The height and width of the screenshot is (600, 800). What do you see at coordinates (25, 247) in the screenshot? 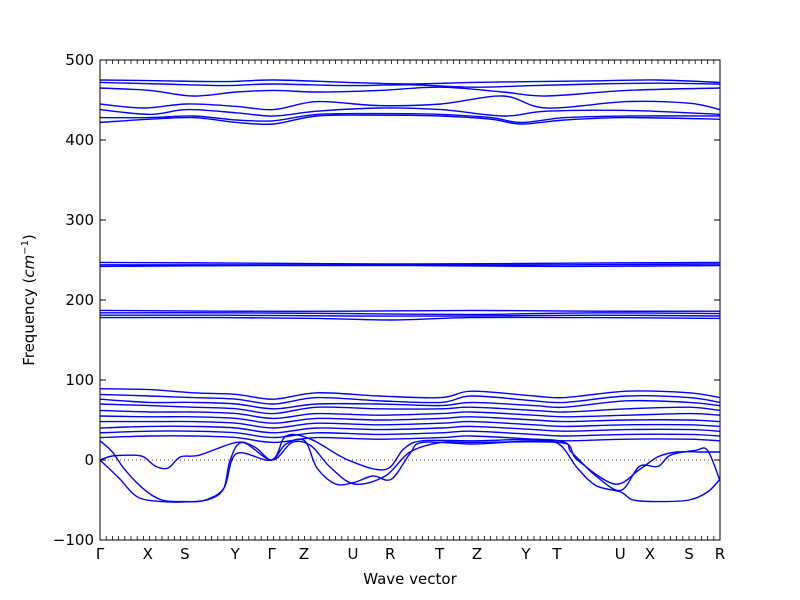
I see `y-axis-unit-exponent: −1` at bounding box center [25, 247].